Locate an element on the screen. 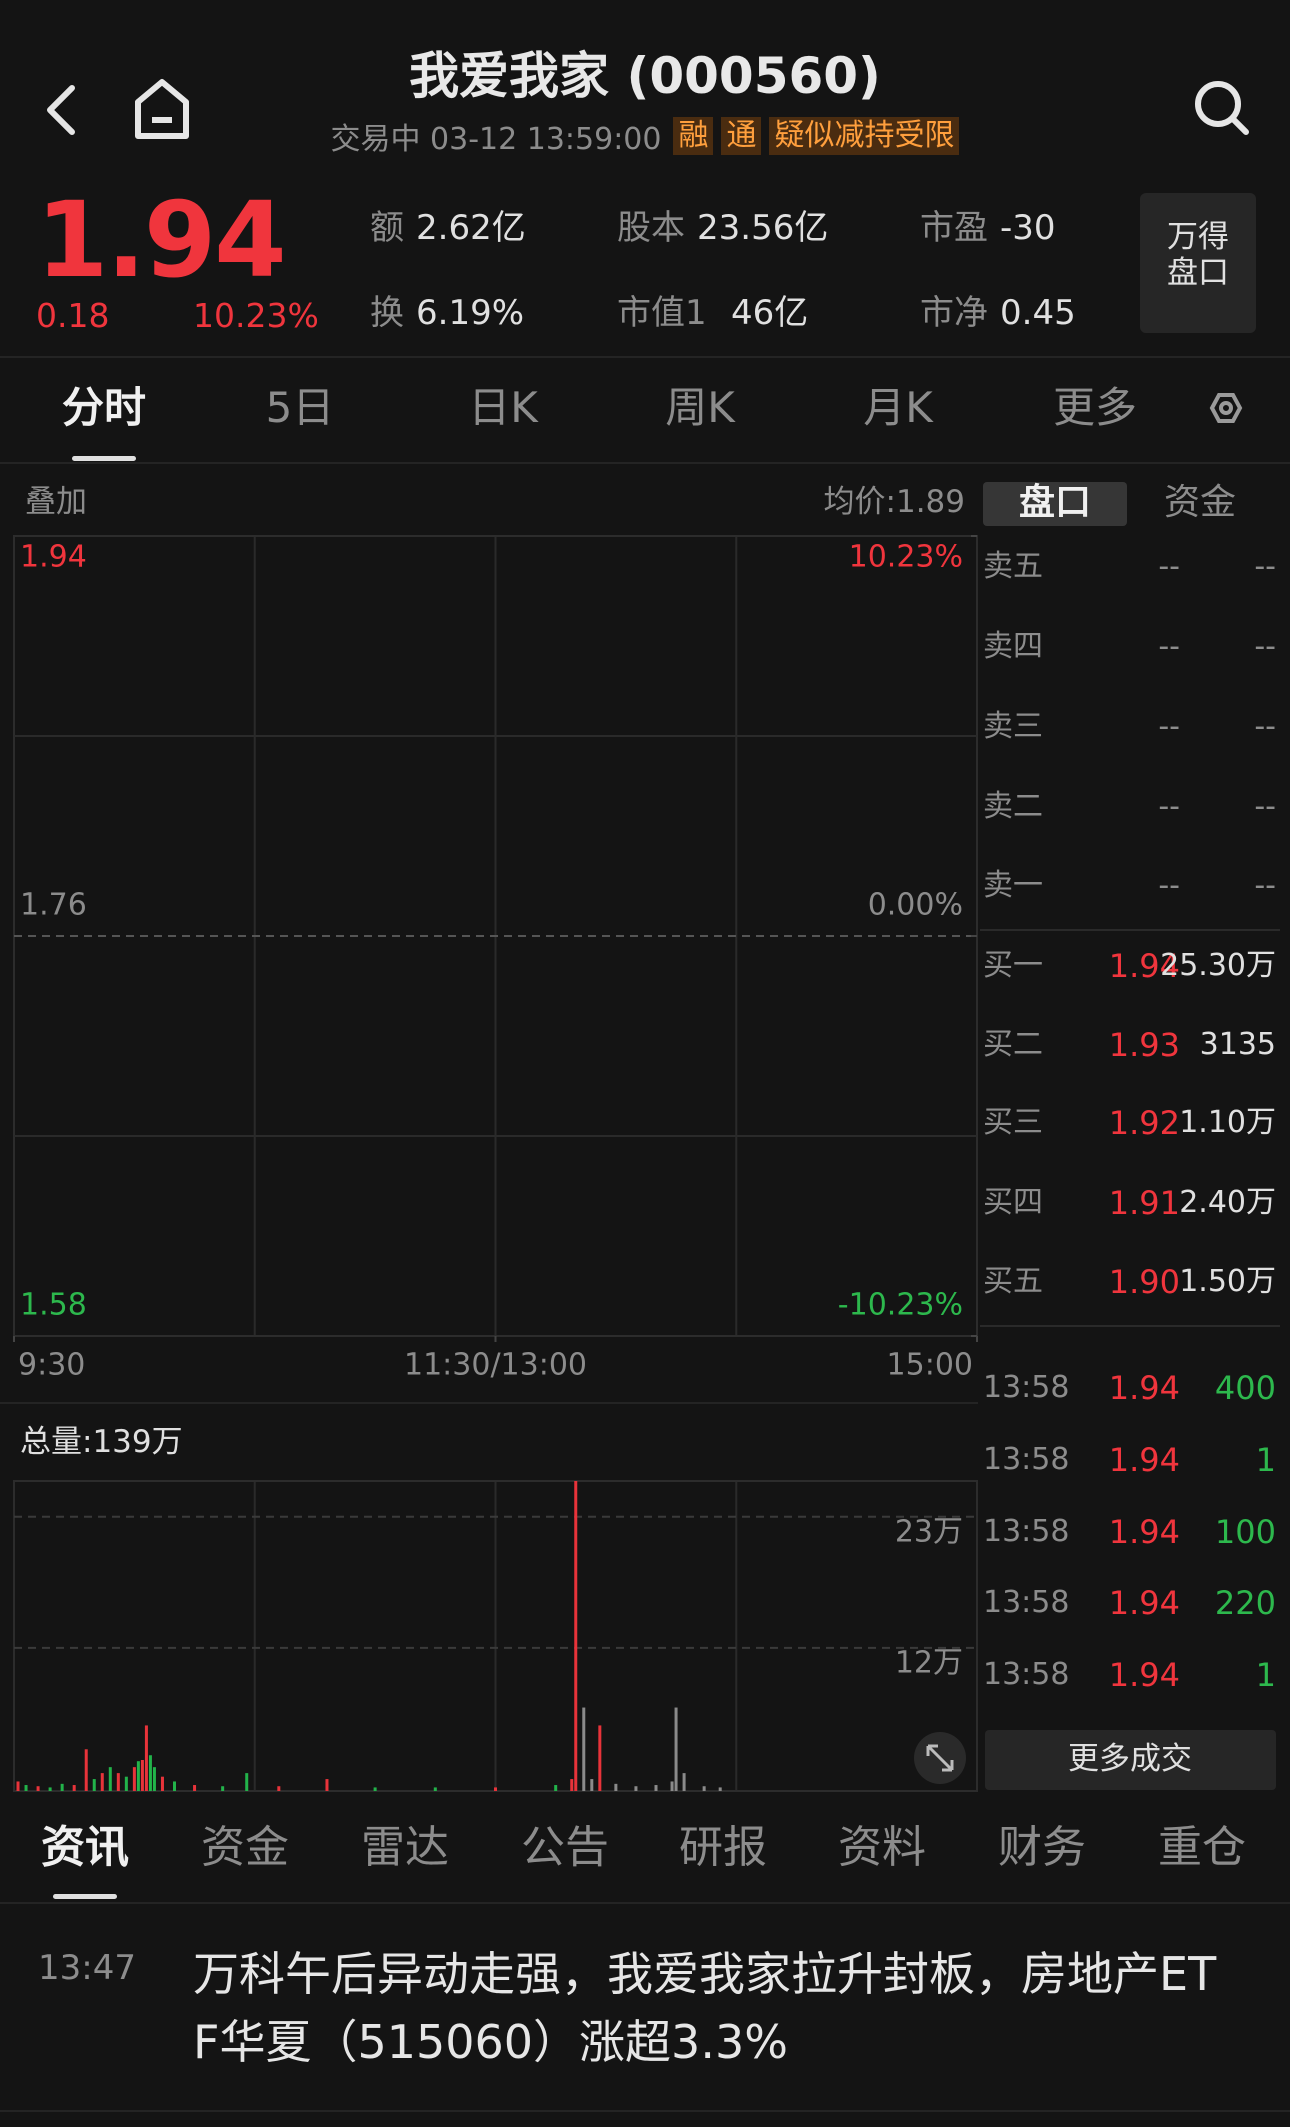  last-price: 1.94 is located at coordinates (161, 239).